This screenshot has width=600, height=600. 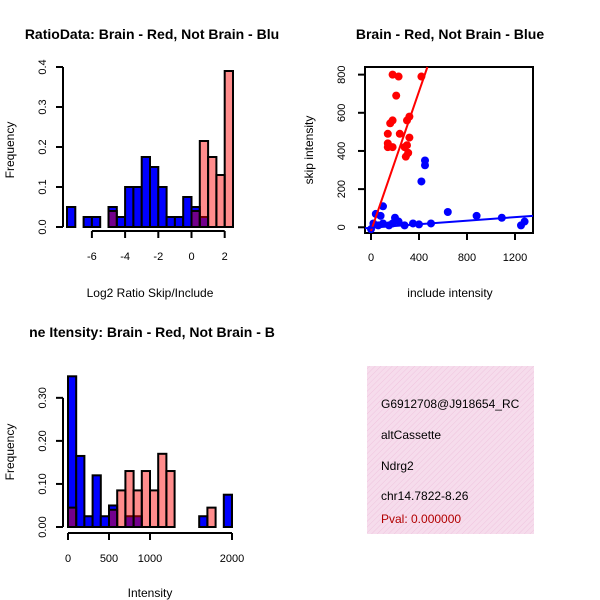 I want to click on info-box-background, so click(x=450, y=450).